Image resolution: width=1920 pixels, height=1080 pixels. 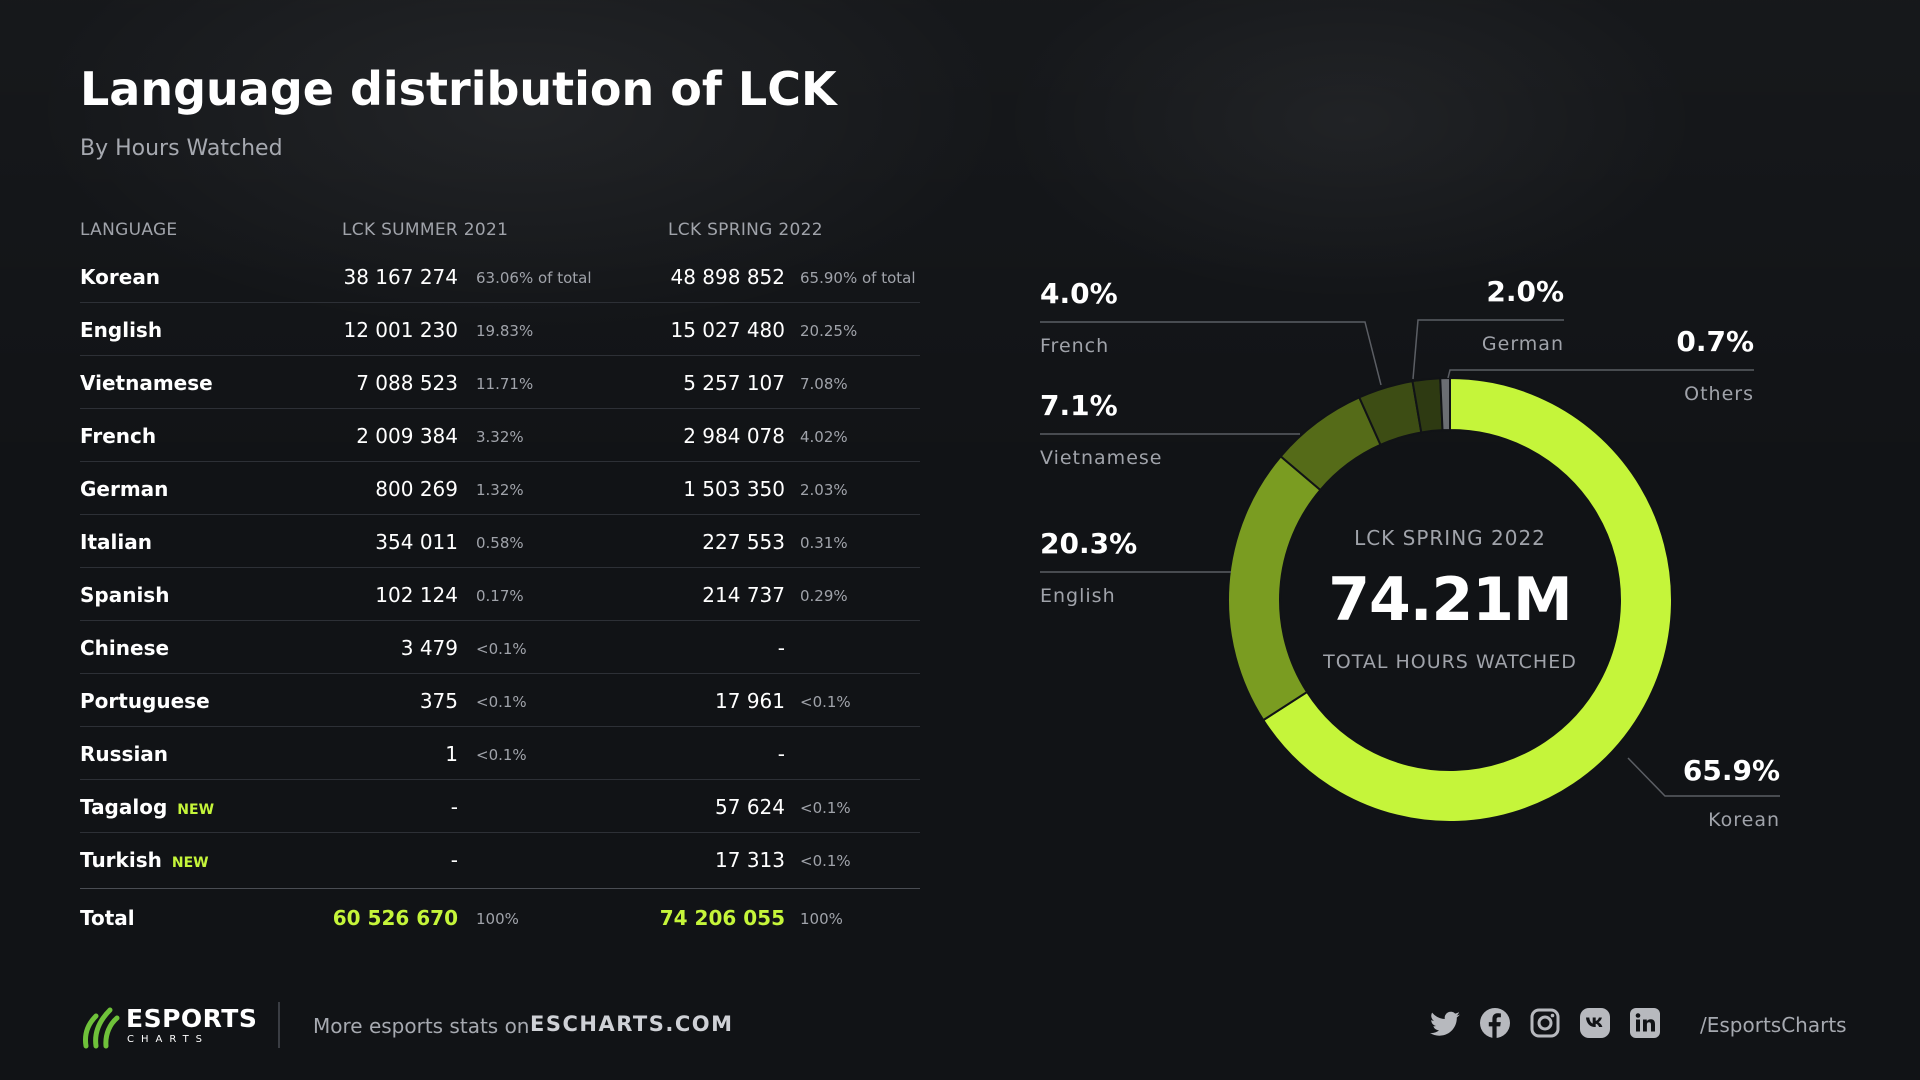 What do you see at coordinates (1715, 341) in the screenshot?
I see `slice-value-label: 0.7%` at bounding box center [1715, 341].